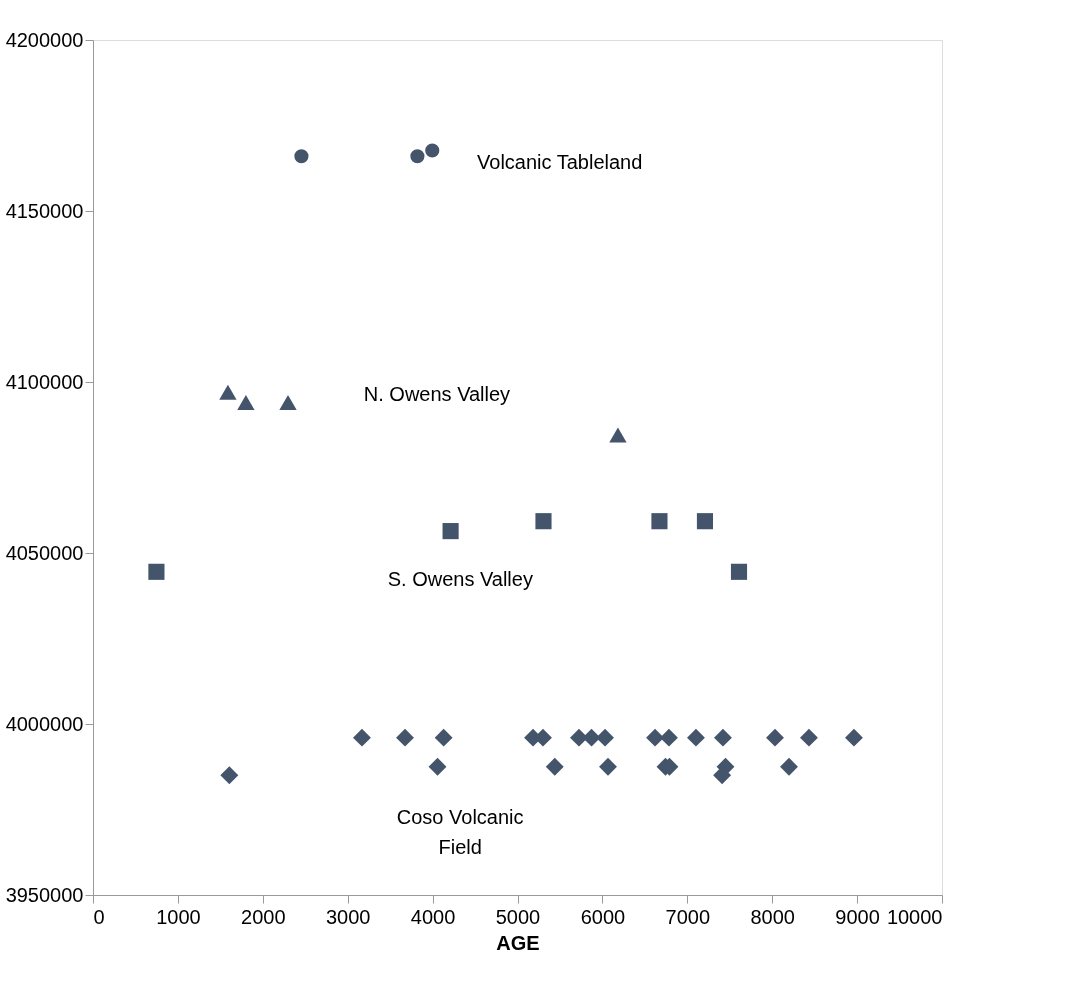  Describe the element at coordinates (460, 832) in the screenshot. I see `annotation: Coso Volcanic Field` at that location.